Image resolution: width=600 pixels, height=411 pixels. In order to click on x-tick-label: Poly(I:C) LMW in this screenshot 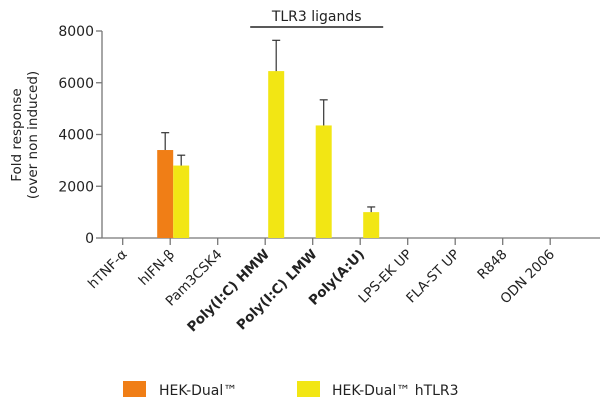, I will do `click(277, 289)`.